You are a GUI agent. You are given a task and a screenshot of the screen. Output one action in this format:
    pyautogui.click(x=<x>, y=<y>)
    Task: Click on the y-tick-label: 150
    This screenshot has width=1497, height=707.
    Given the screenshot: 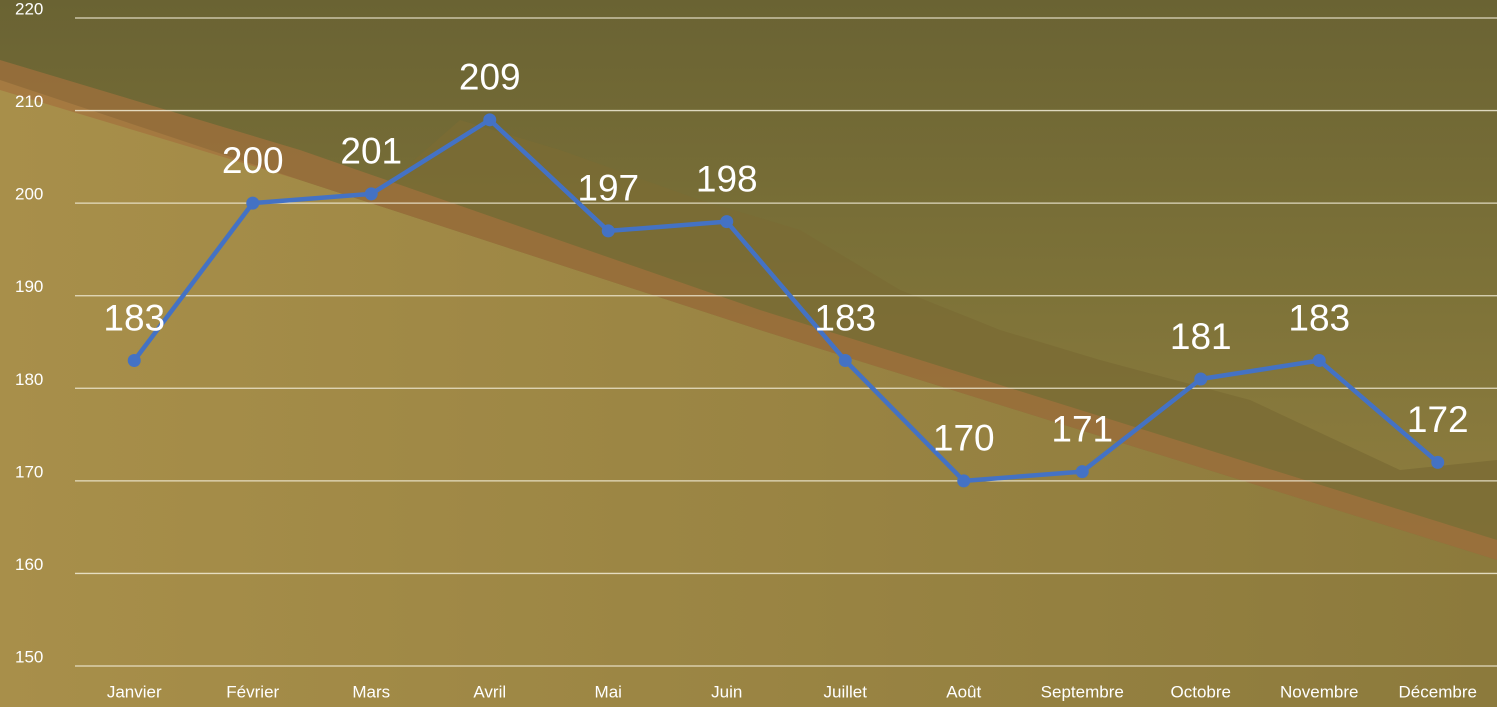 What is the action you would take?
    pyautogui.click(x=29, y=656)
    